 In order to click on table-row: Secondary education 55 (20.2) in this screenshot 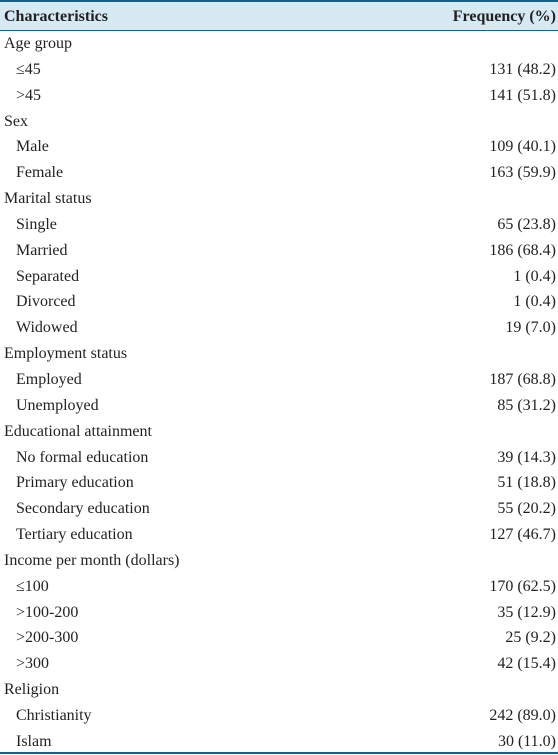, I will do `click(279, 509)`.